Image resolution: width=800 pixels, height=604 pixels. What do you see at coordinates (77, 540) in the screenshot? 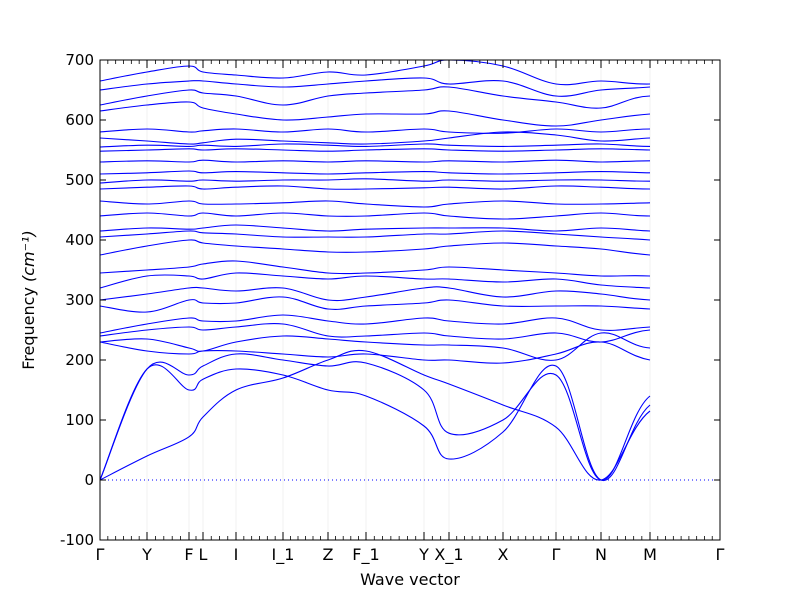
I see `y-tick-label-0: -100` at bounding box center [77, 540].